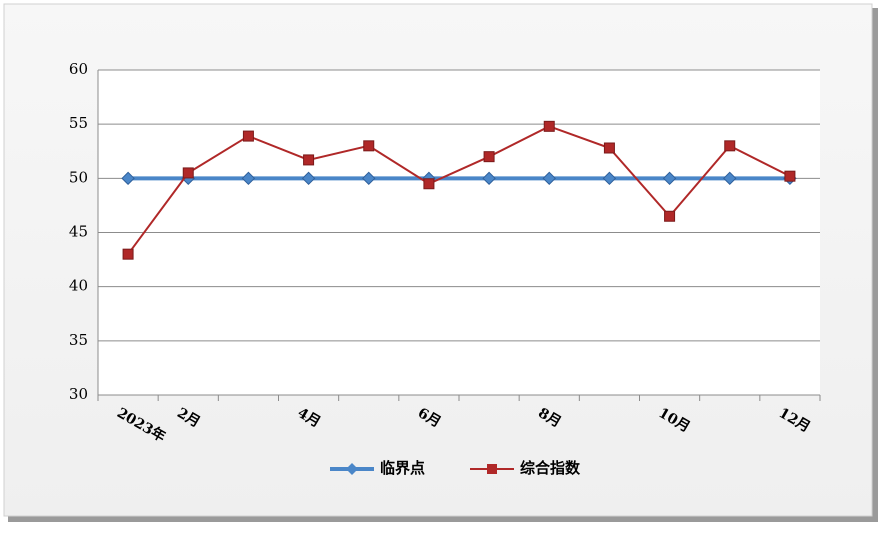 This screenshot has height=534, width=888. I want to click on y-tick-label: 45, so click(78, 232).